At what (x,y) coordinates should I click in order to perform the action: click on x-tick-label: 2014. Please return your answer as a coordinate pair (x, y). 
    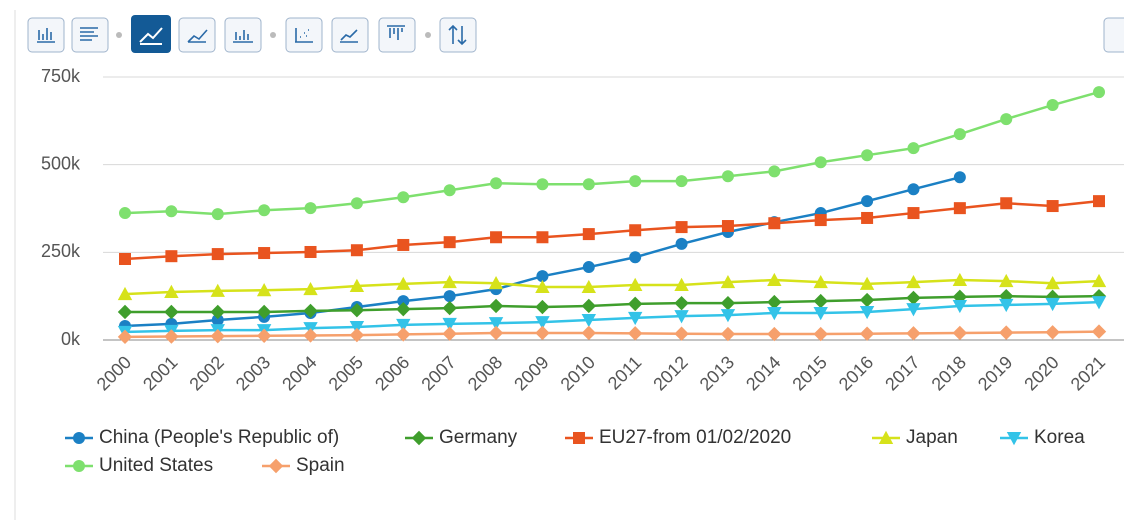
    Looking at the image, I should click on (763, 373).